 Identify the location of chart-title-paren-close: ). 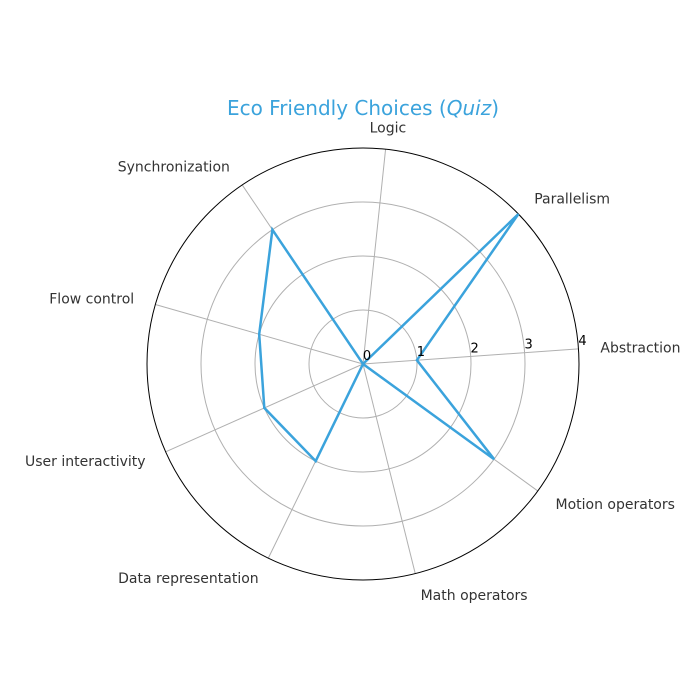
(495, 108).